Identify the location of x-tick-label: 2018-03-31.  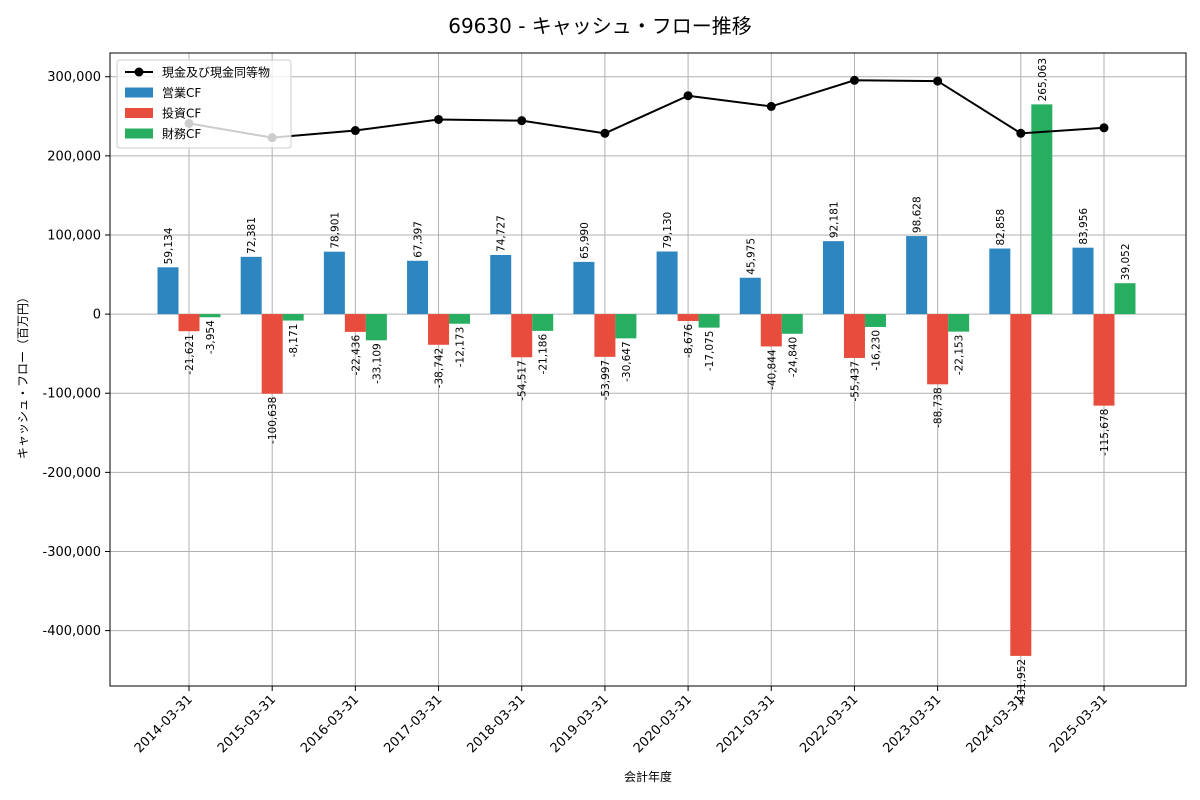
(497, 724).